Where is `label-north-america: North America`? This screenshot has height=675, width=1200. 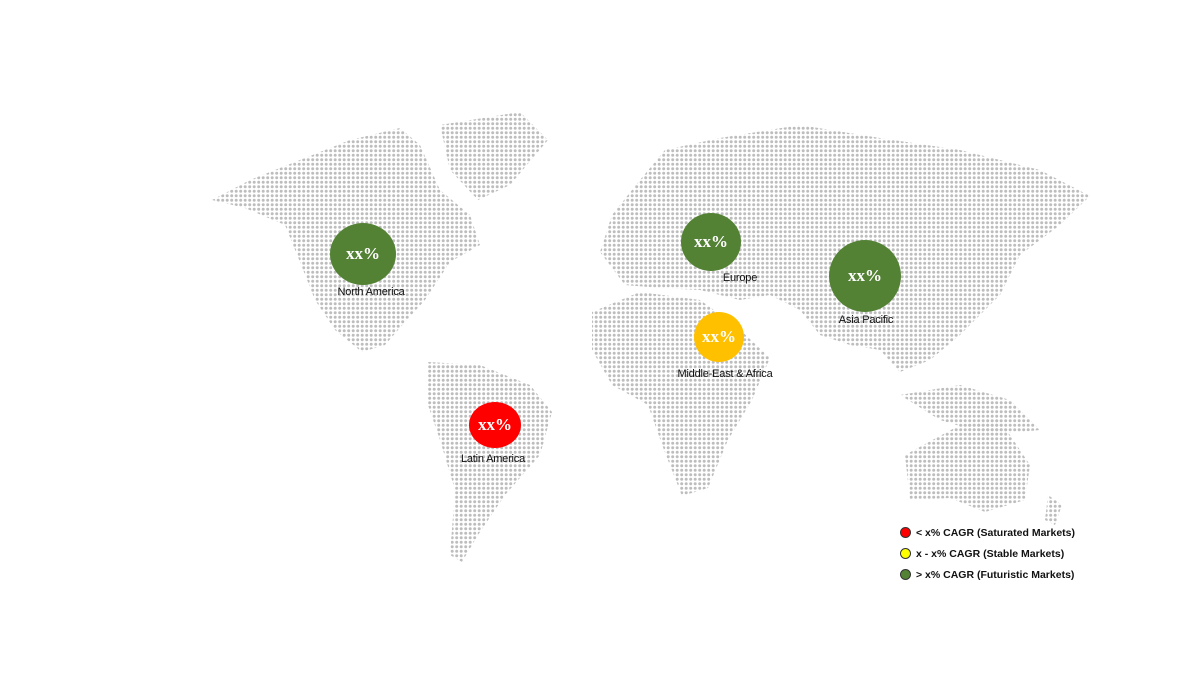
label-north-america: North America is located at coordinates (371, 292).